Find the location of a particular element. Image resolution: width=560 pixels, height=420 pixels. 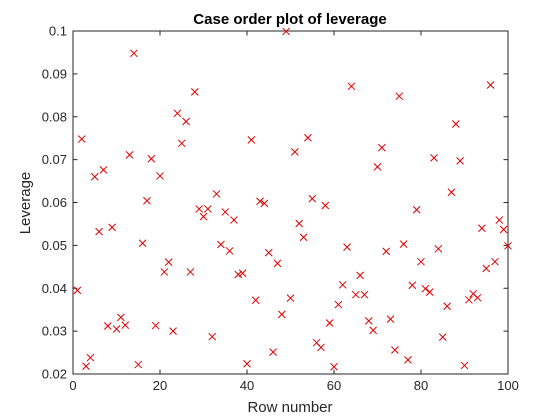

x-tick-label: 20 is located at coordinates (160, 385).